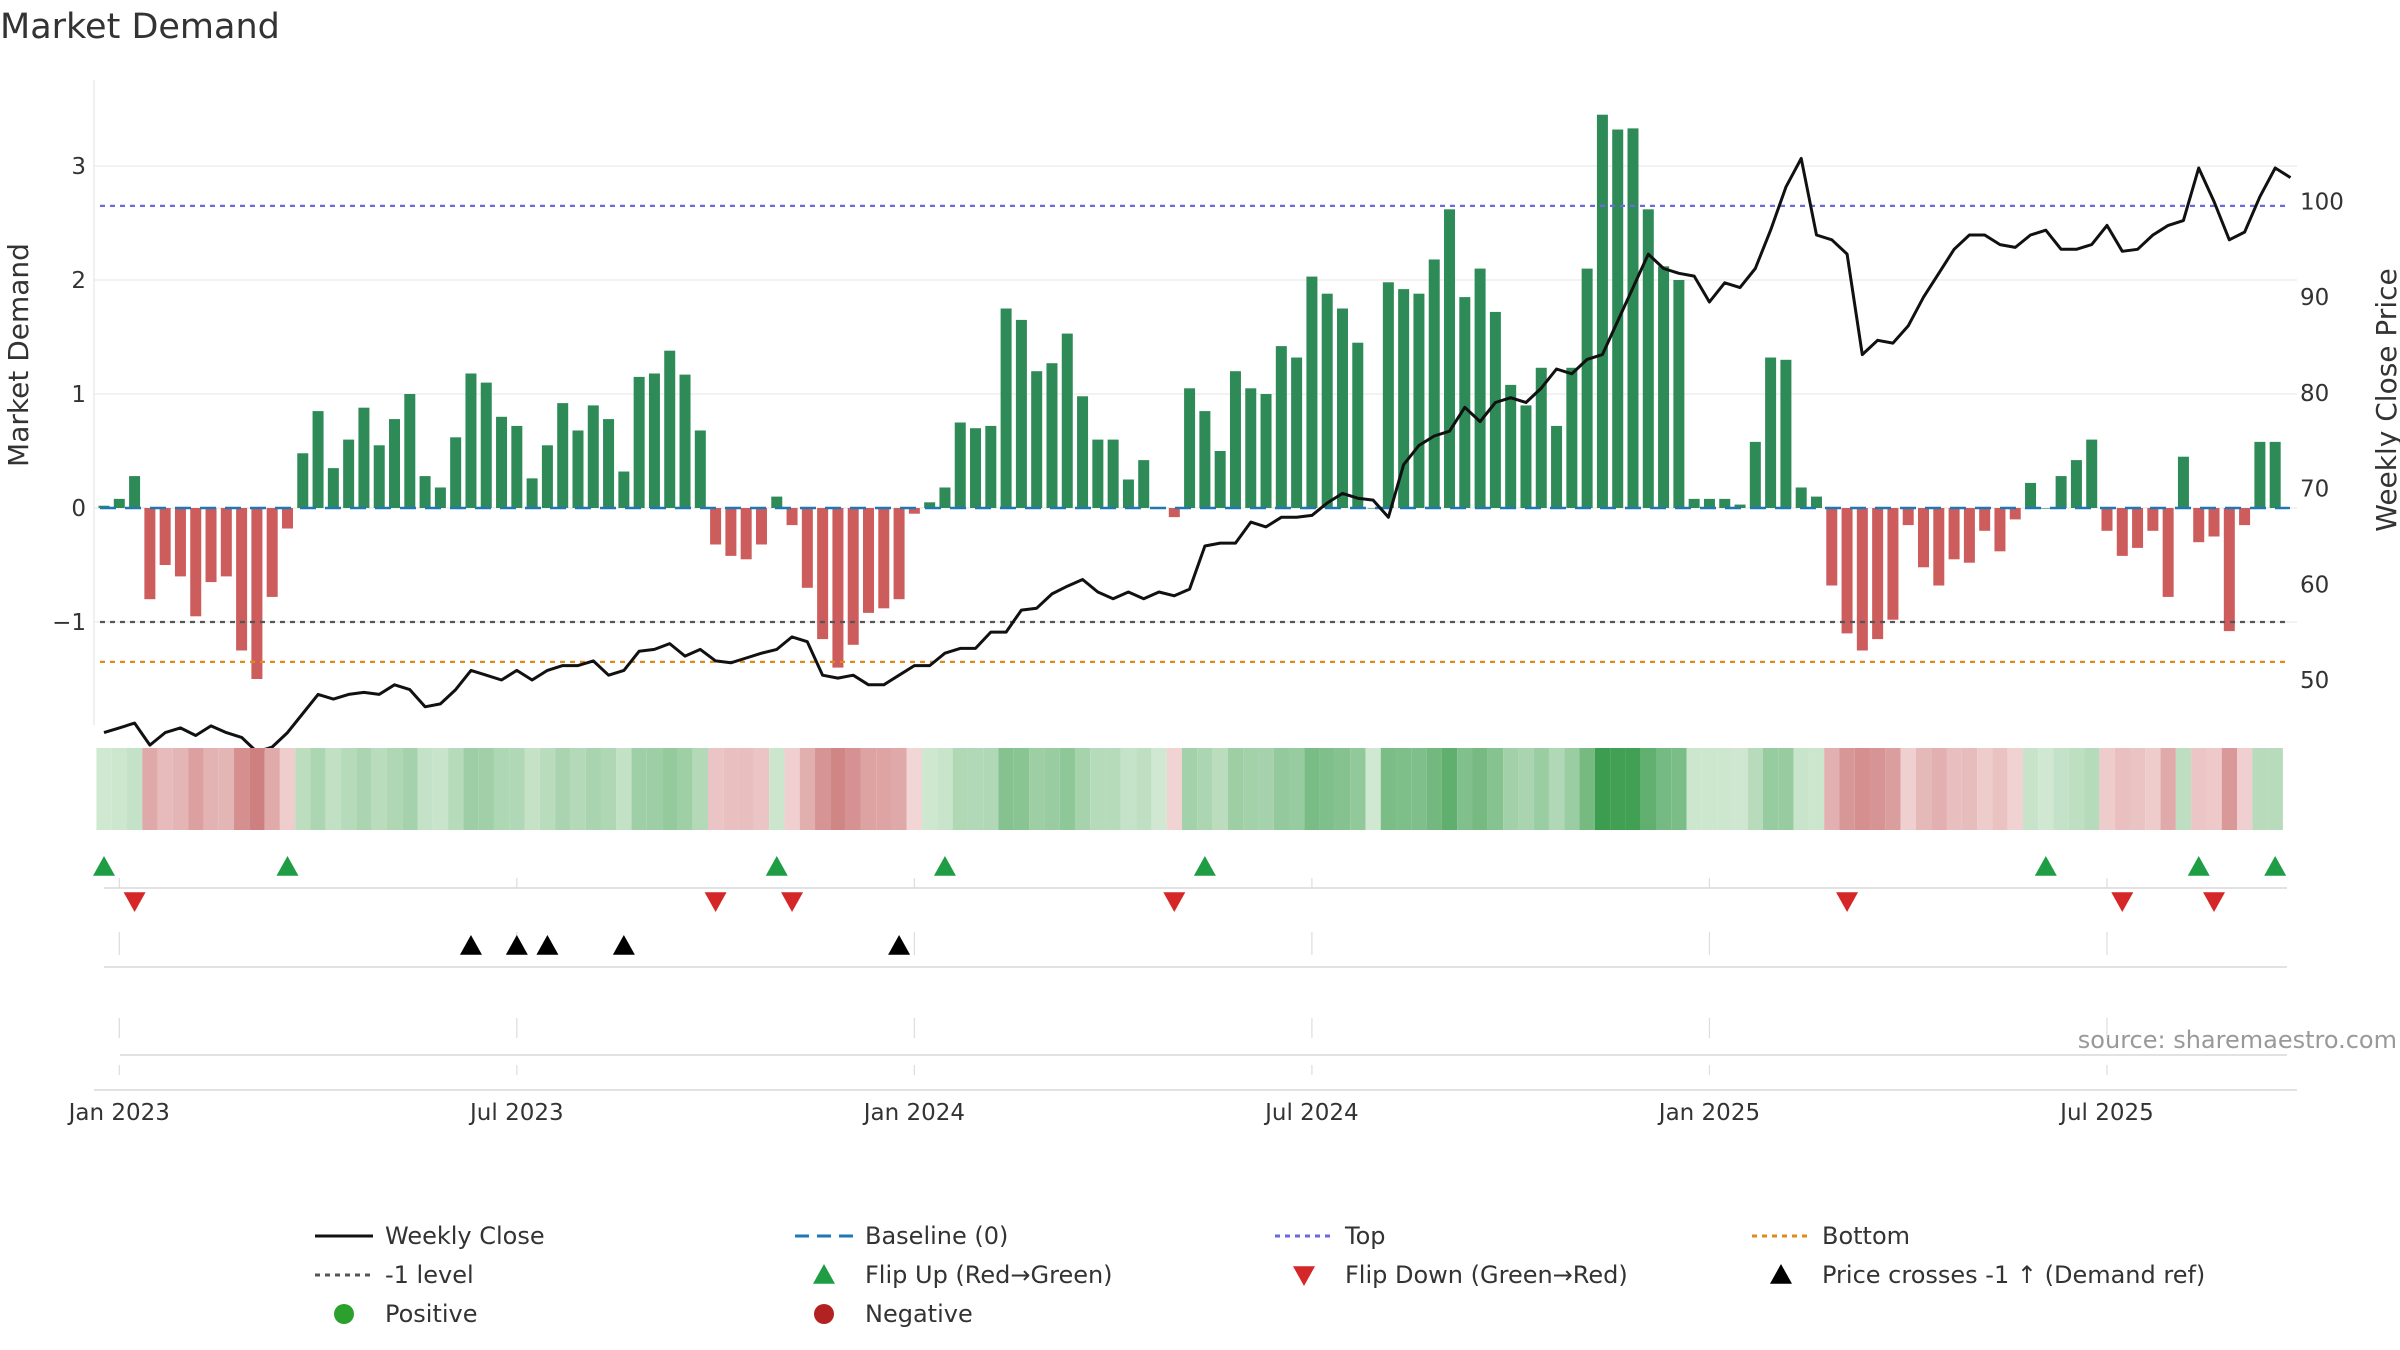 The width and height of the screenshot is (2400, 1350). I want to click on y-axis-label: Market Demand, so click(18, 355).